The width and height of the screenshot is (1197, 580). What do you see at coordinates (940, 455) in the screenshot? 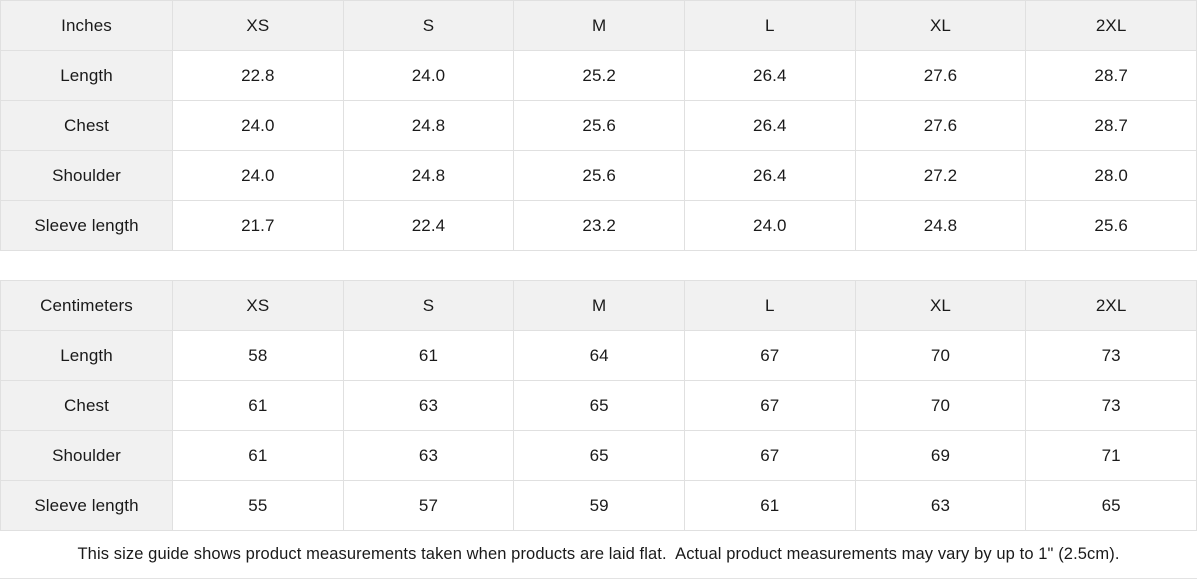
I see `value-cell: 69` at bounding box center [940, 455].